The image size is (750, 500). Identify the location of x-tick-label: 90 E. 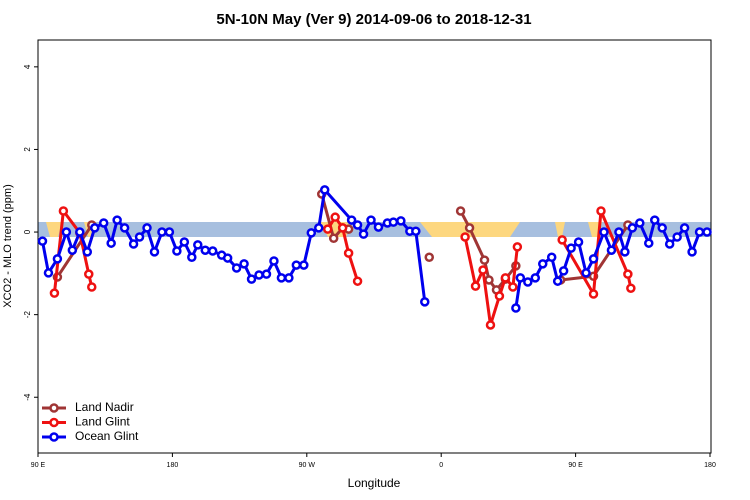
(575, 465).